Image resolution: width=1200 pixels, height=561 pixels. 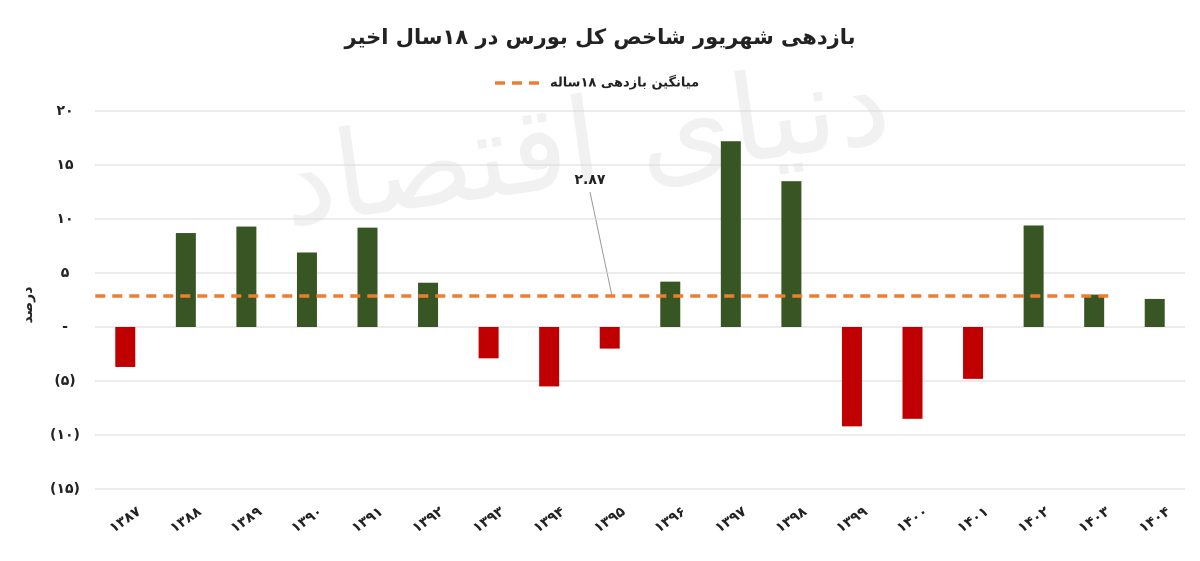 What do you see at coordinates (65, 435) in the screenshot?
I see `y-tick-label: (۱۰)` at bounding box center [65, 435].